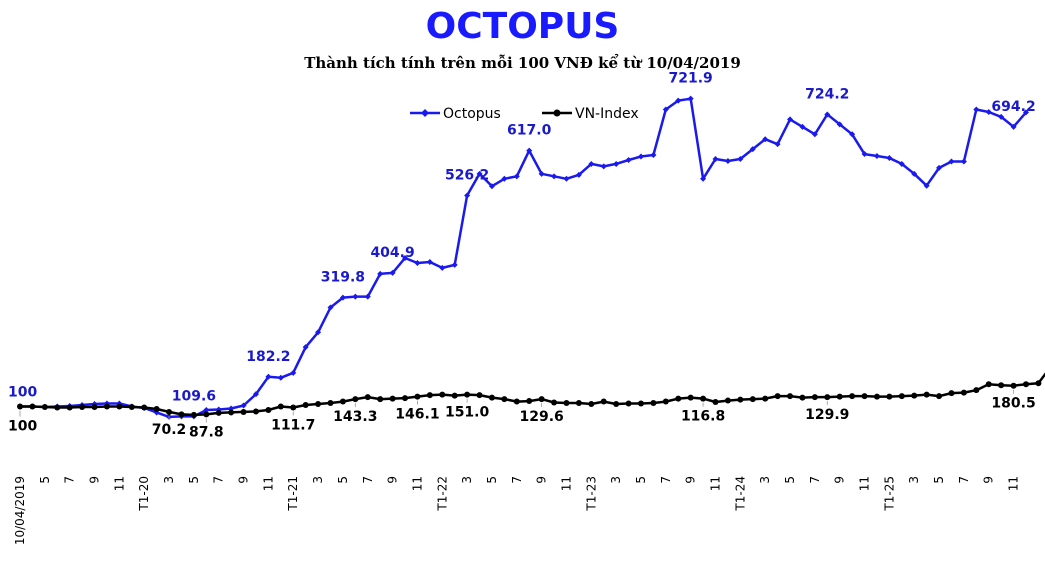 This screenshot has width=1045, height=566. Describe the element at coordinates (541, 417) in the screenshot. I see `data-label-vnindex: 129.6` at that location.